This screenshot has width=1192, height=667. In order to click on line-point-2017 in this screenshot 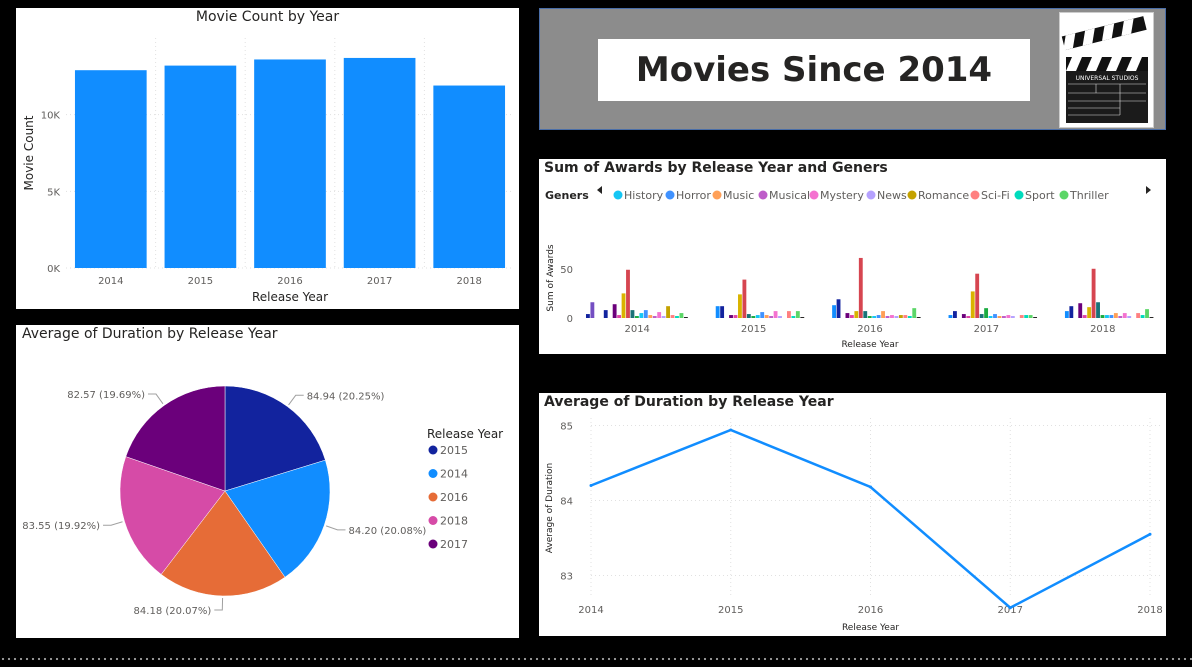, I will do `click(1010, 608)`.